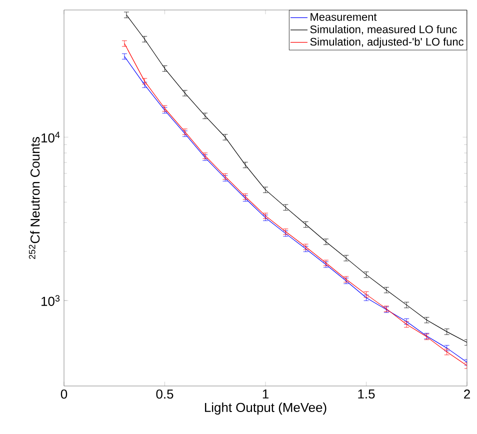 The height and width of the screenshot is (434, 477). What do you see at coordinates (265, 408) in the screenshot?
I see `x-axis-title: Light Output (MeVee)` at bounding box center [265, 408].